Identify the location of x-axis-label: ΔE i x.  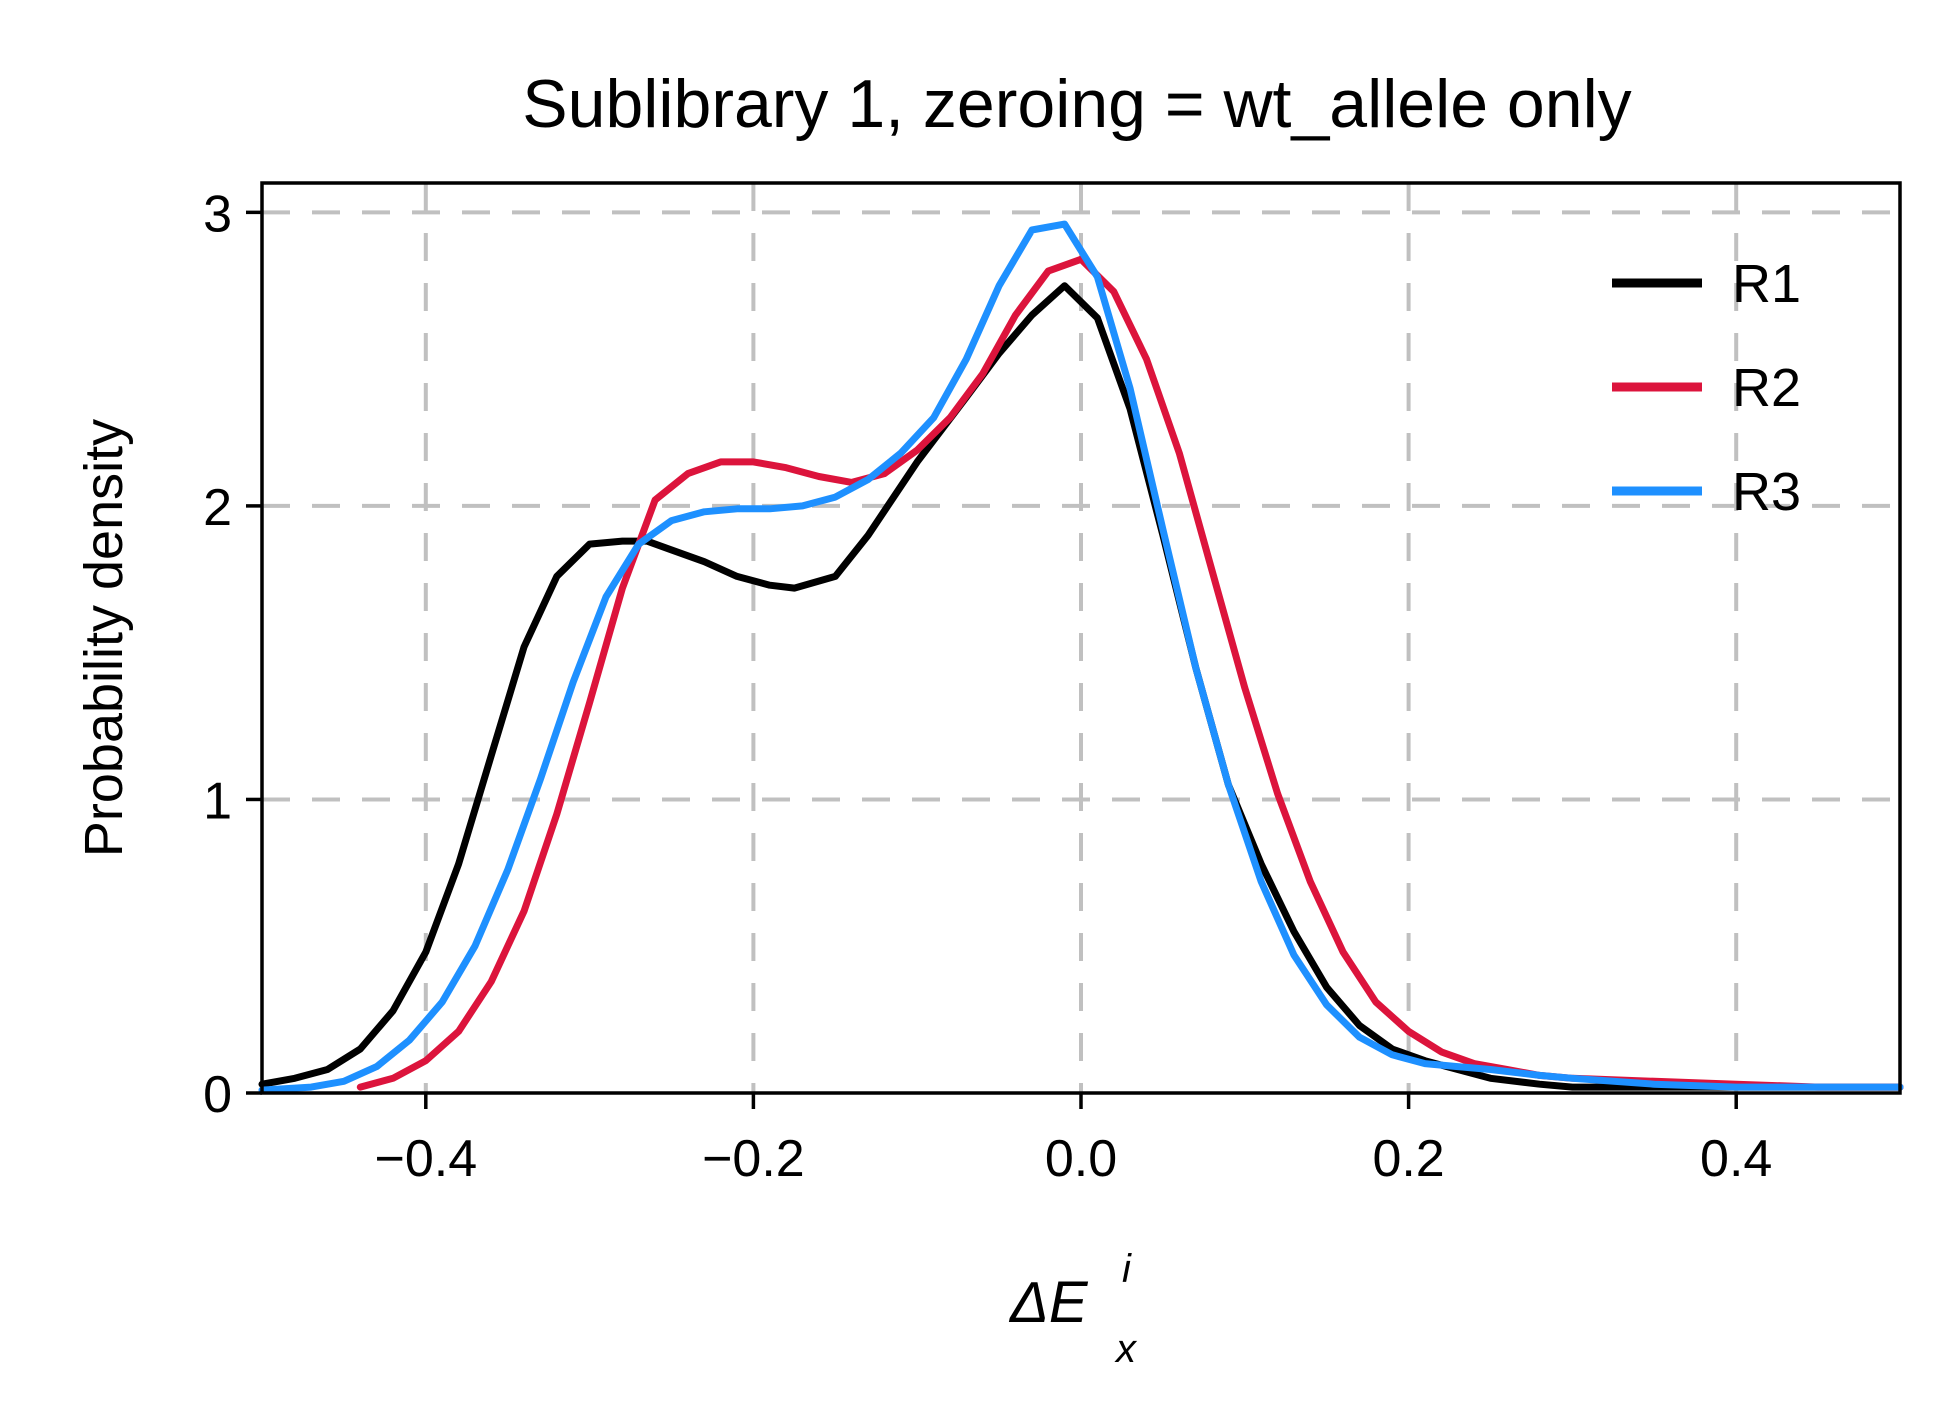
(1073, 1309).